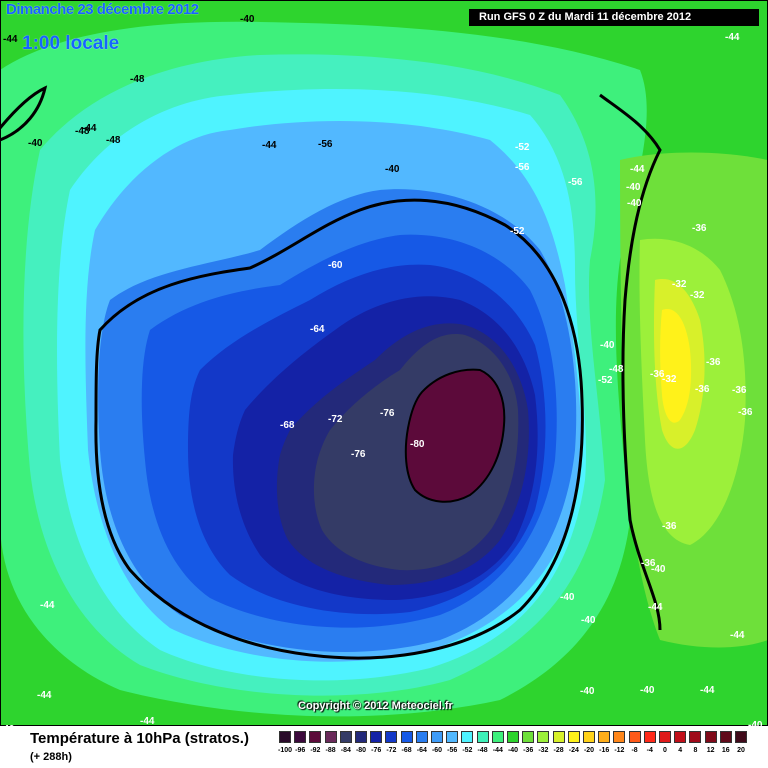  What do you see at coordinates (455, 435) in the screenshot?
I see `band-core` at bounding box center [455, 435].